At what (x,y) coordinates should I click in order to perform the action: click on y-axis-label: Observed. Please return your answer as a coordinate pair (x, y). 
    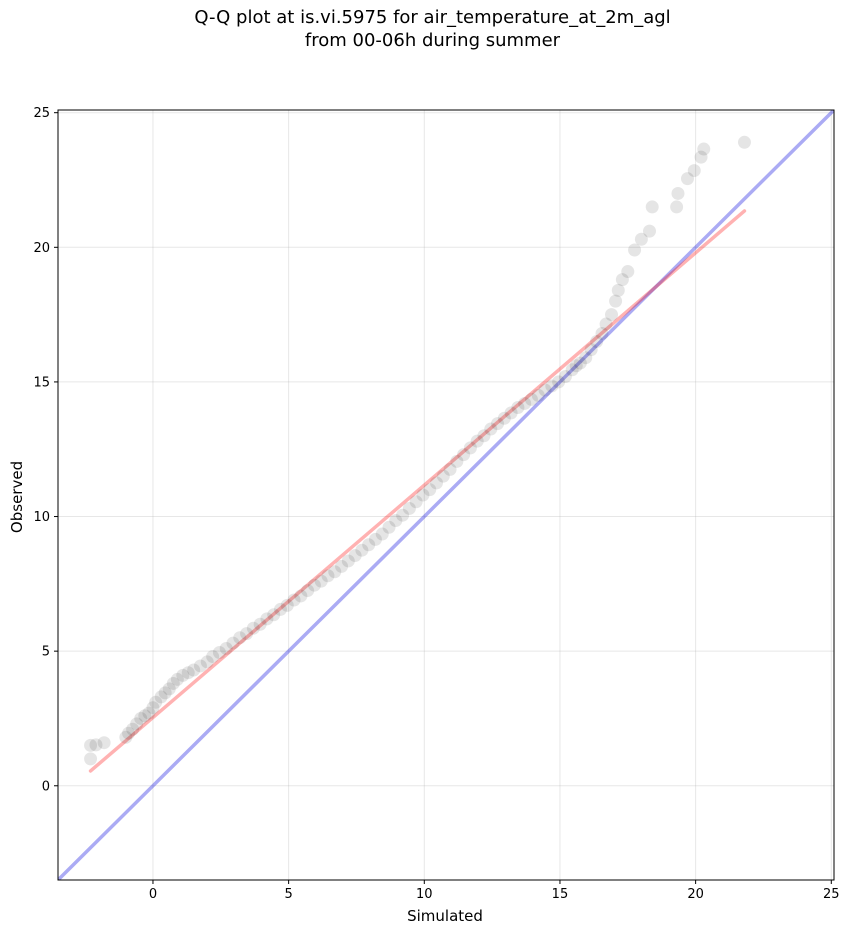
    Looking at the image, I should click on (17, 497).